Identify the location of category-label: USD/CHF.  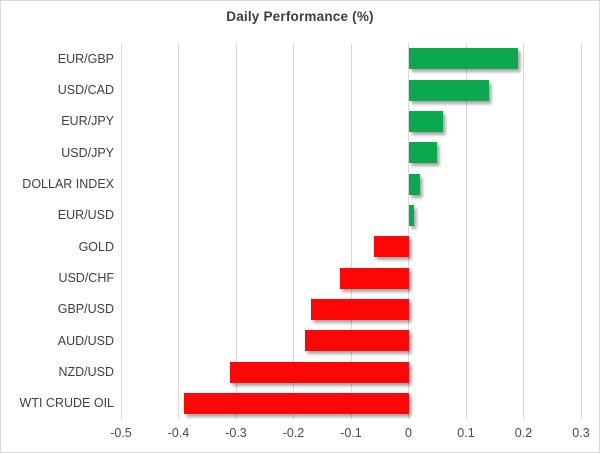
(86, 277).